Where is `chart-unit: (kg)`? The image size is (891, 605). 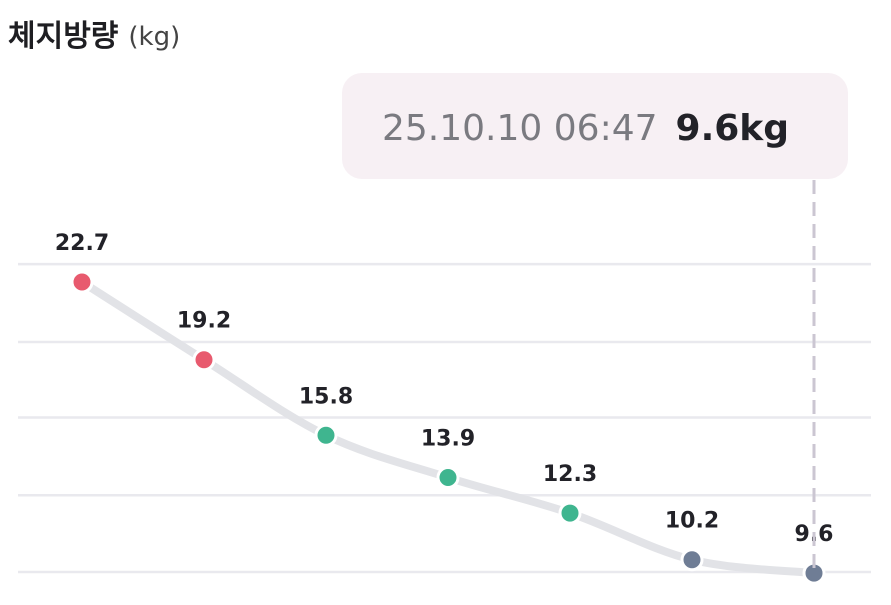 chart-unit: (kg) is located at coordinates (154, 37).